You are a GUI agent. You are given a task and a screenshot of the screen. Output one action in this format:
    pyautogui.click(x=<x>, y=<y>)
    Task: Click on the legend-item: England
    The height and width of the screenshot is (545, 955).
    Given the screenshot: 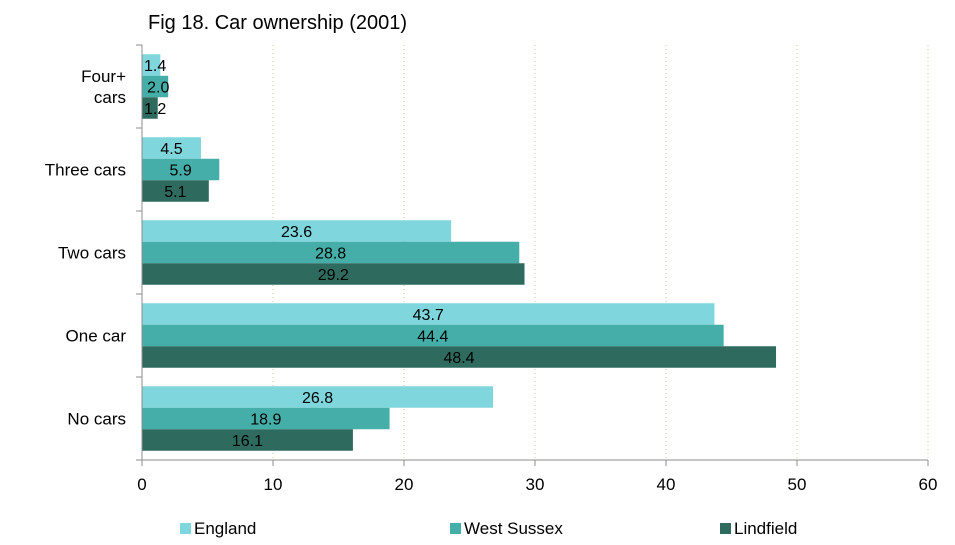 What is the action you would take?
    pyautogui.click(x=218, y=528)
    